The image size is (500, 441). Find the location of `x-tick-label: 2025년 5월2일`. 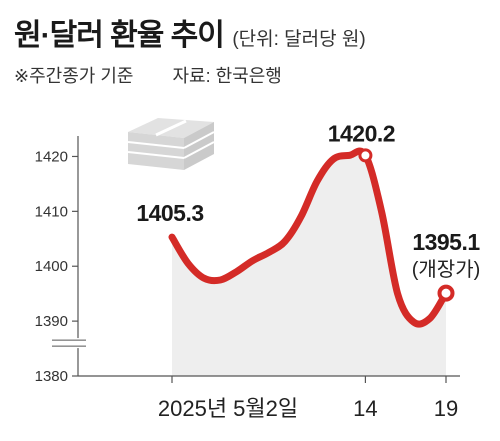

x-tick-label: 2025년 5월2일 is located at coordinates (228, 408).